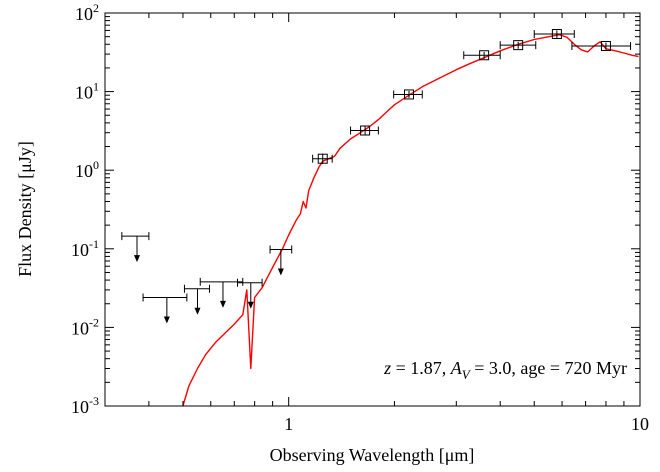 The image size is (660, 472). What do you see at coordinates (421, 368) in the screenshot?
I see `annotation-z-text: = 1.87,` at bounding box center [421, 368].